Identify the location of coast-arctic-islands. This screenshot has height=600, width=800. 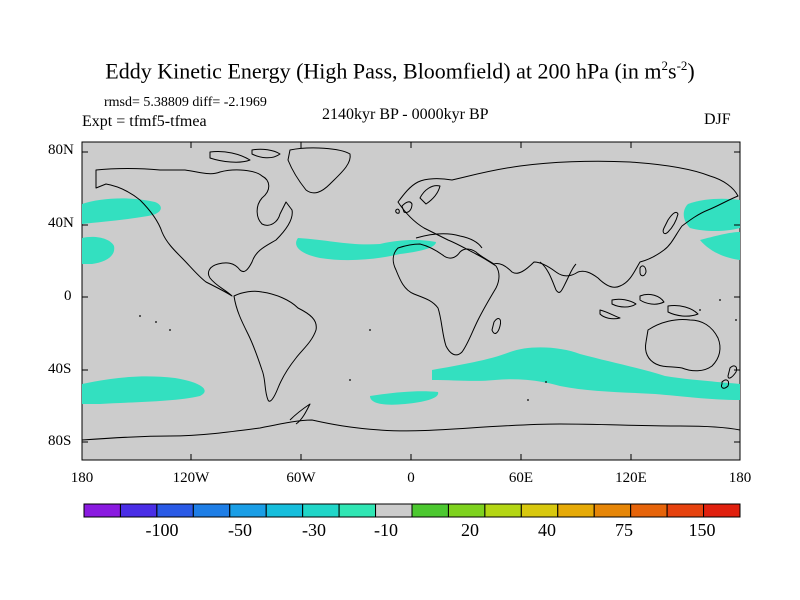
(245, 155).